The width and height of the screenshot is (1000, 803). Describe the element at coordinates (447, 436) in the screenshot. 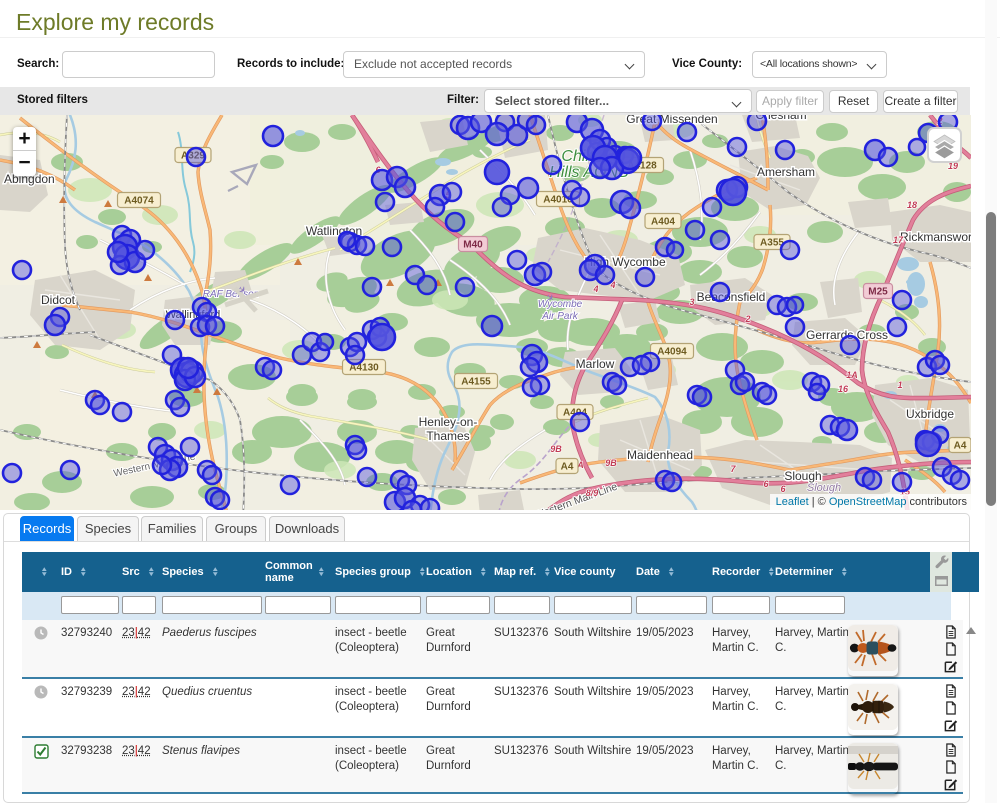

I see `svg-text: Thames` at that location.